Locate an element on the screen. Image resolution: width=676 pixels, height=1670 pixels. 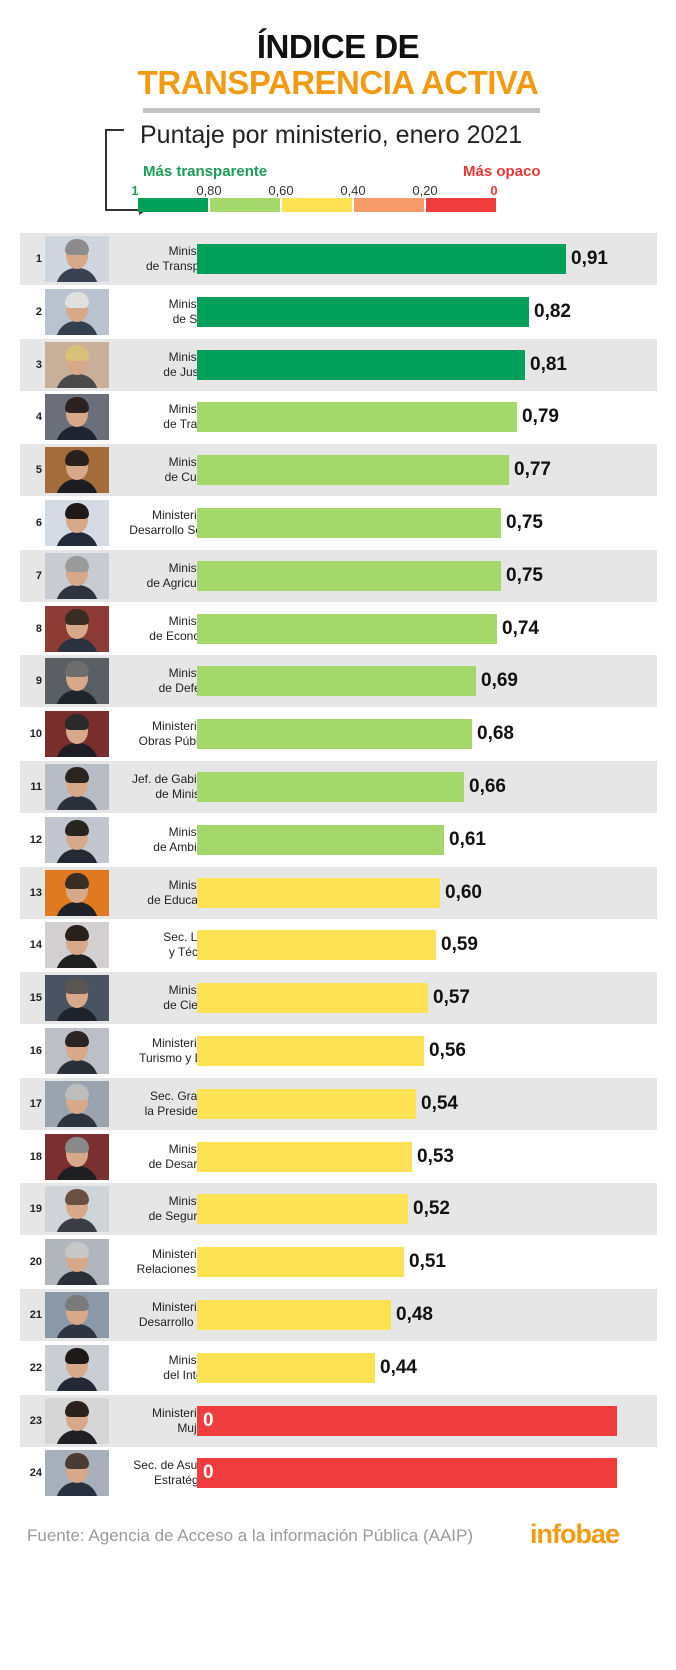
chart-row: 16 Ministerio de Turismo y Dep. 0,56 is located at coordinates (338, 1051).